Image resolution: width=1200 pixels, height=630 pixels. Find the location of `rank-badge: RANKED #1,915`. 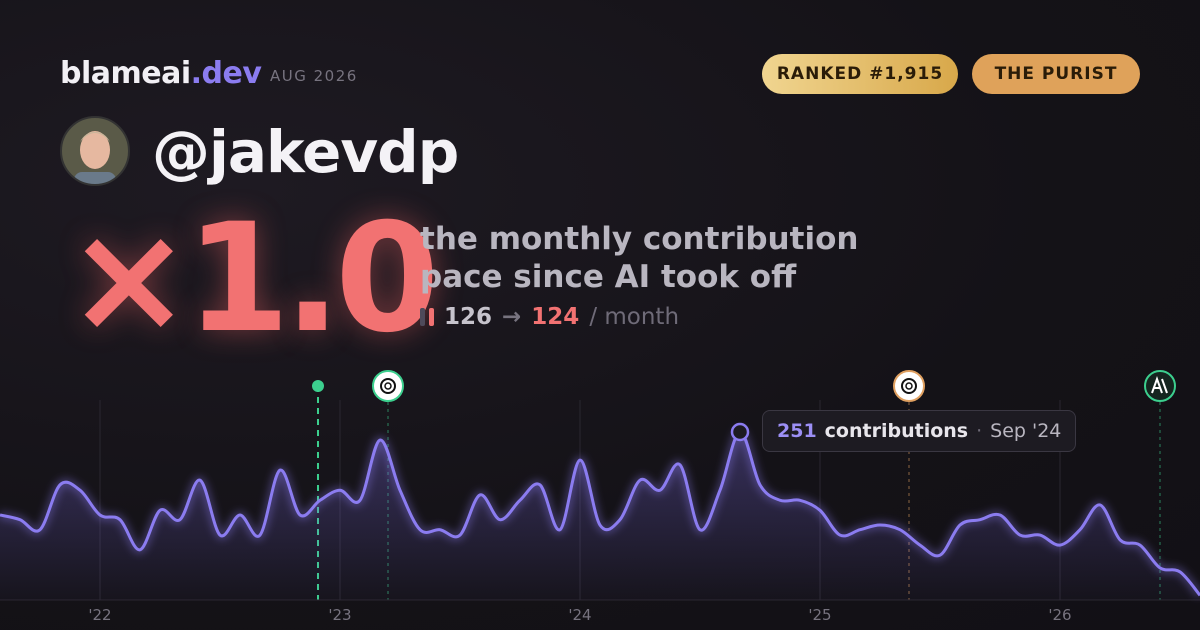

rank-badge: RANKED #1,915 is located at coordinates (860, 74).